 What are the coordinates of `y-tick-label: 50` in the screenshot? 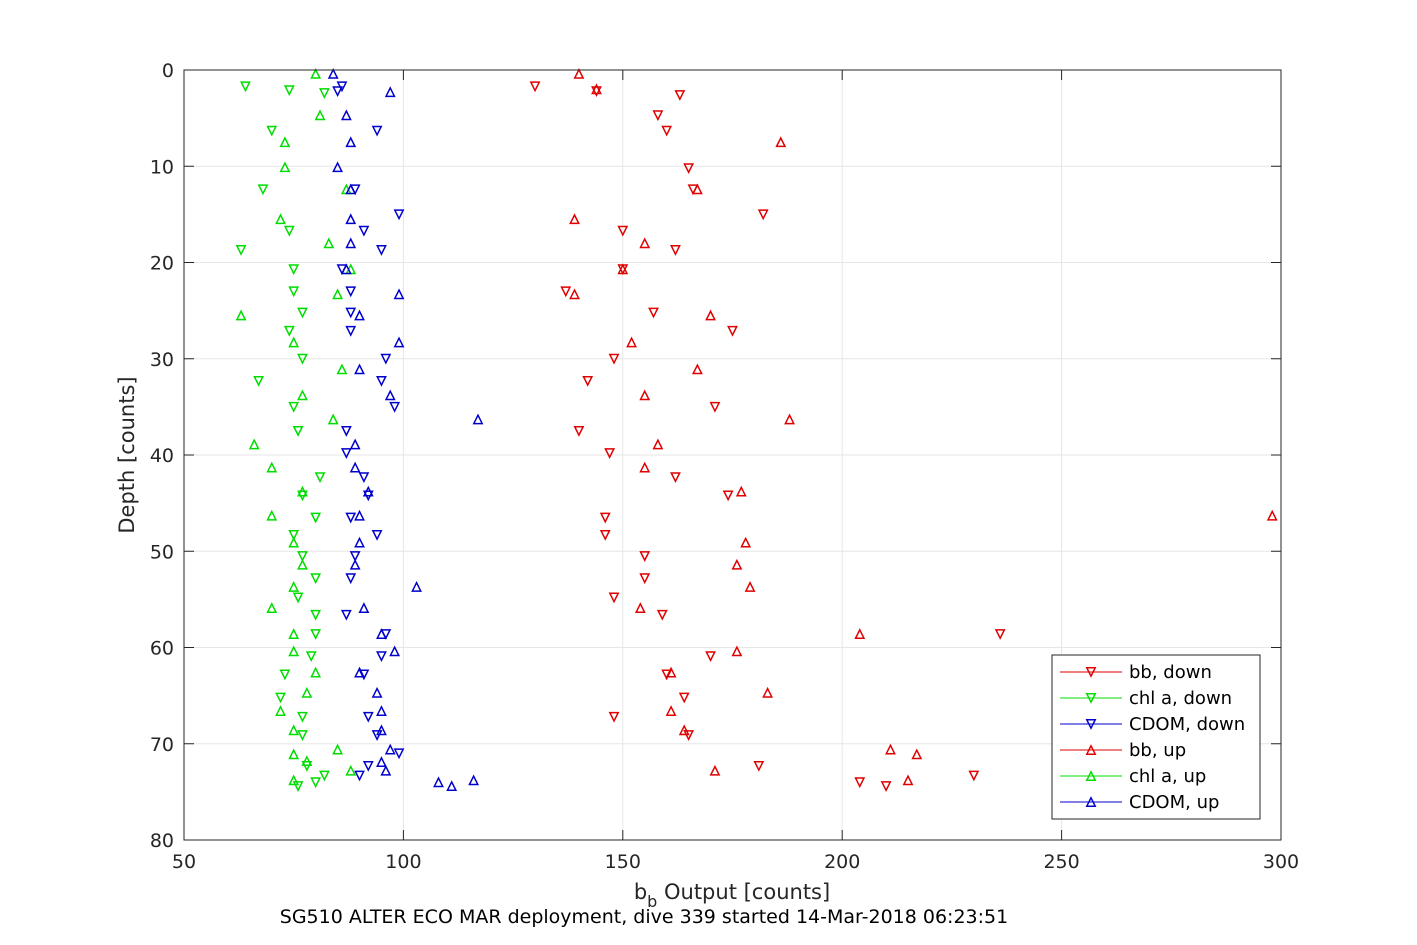 It's located at (162, 552).